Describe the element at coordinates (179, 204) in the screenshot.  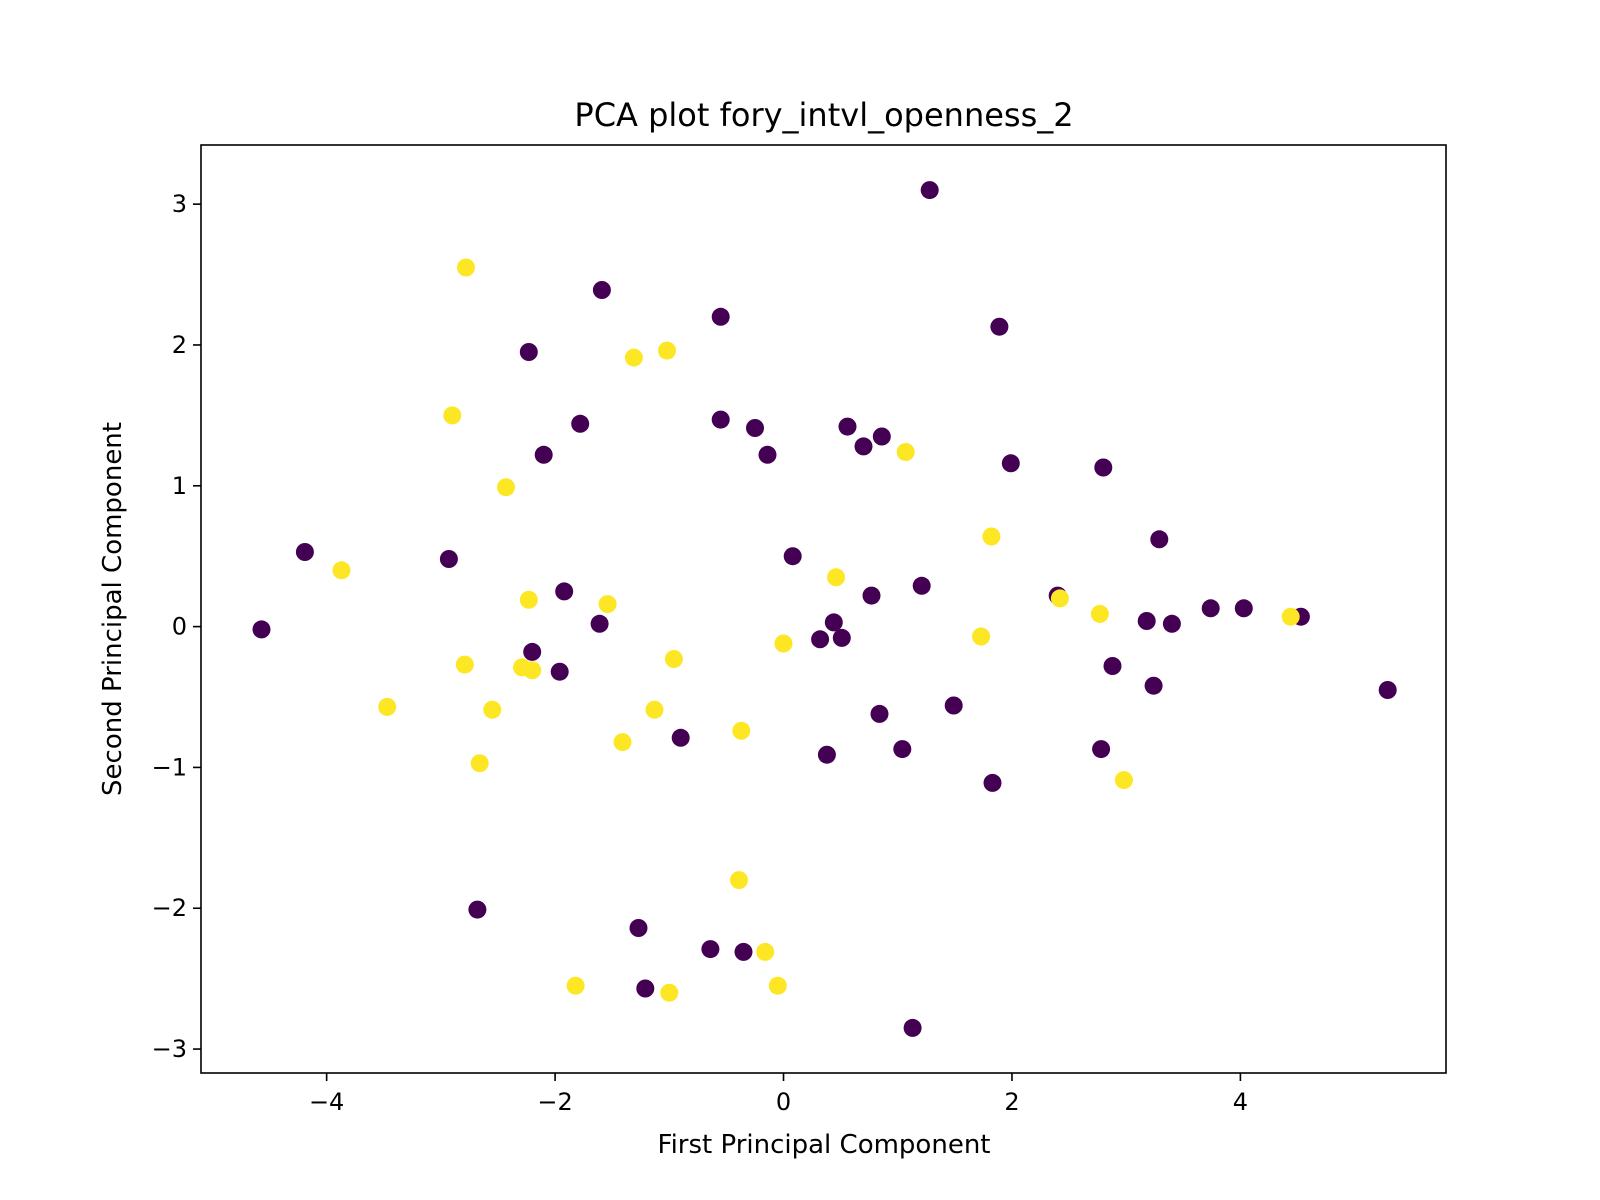
I see `y-tick-label: 3` at that location.